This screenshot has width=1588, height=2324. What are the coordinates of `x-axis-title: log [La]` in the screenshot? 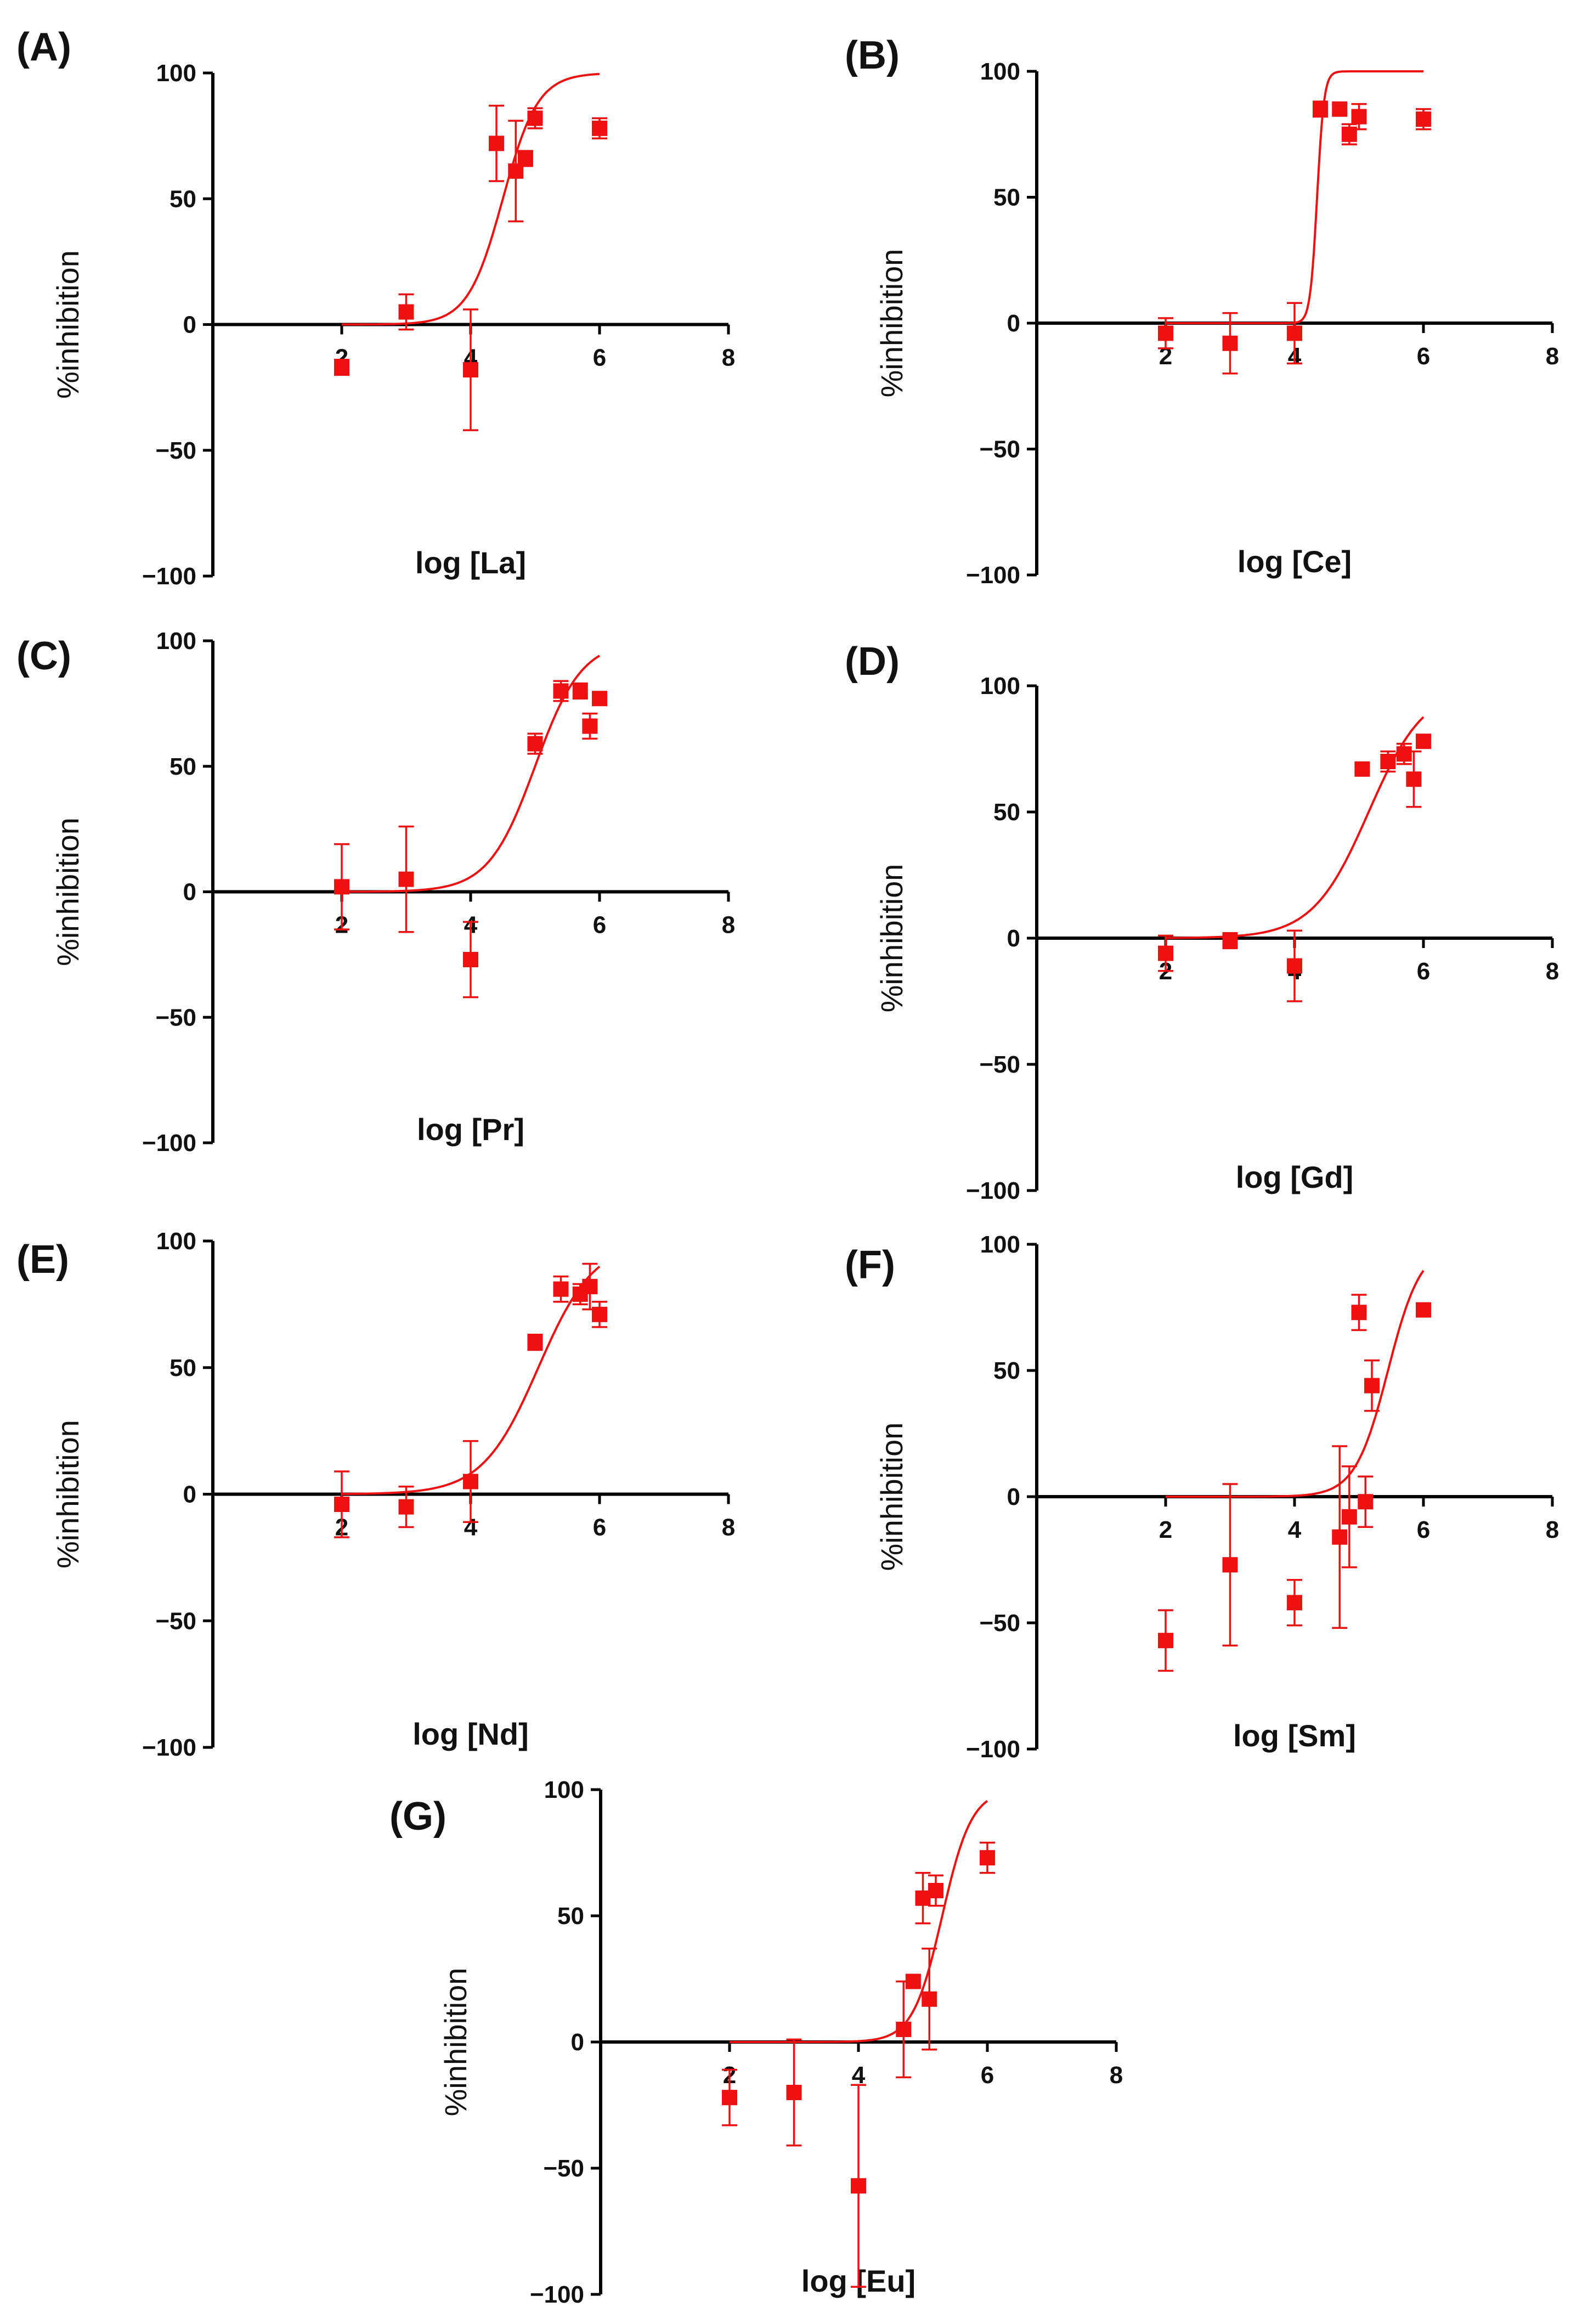 It's located at (471, 562).